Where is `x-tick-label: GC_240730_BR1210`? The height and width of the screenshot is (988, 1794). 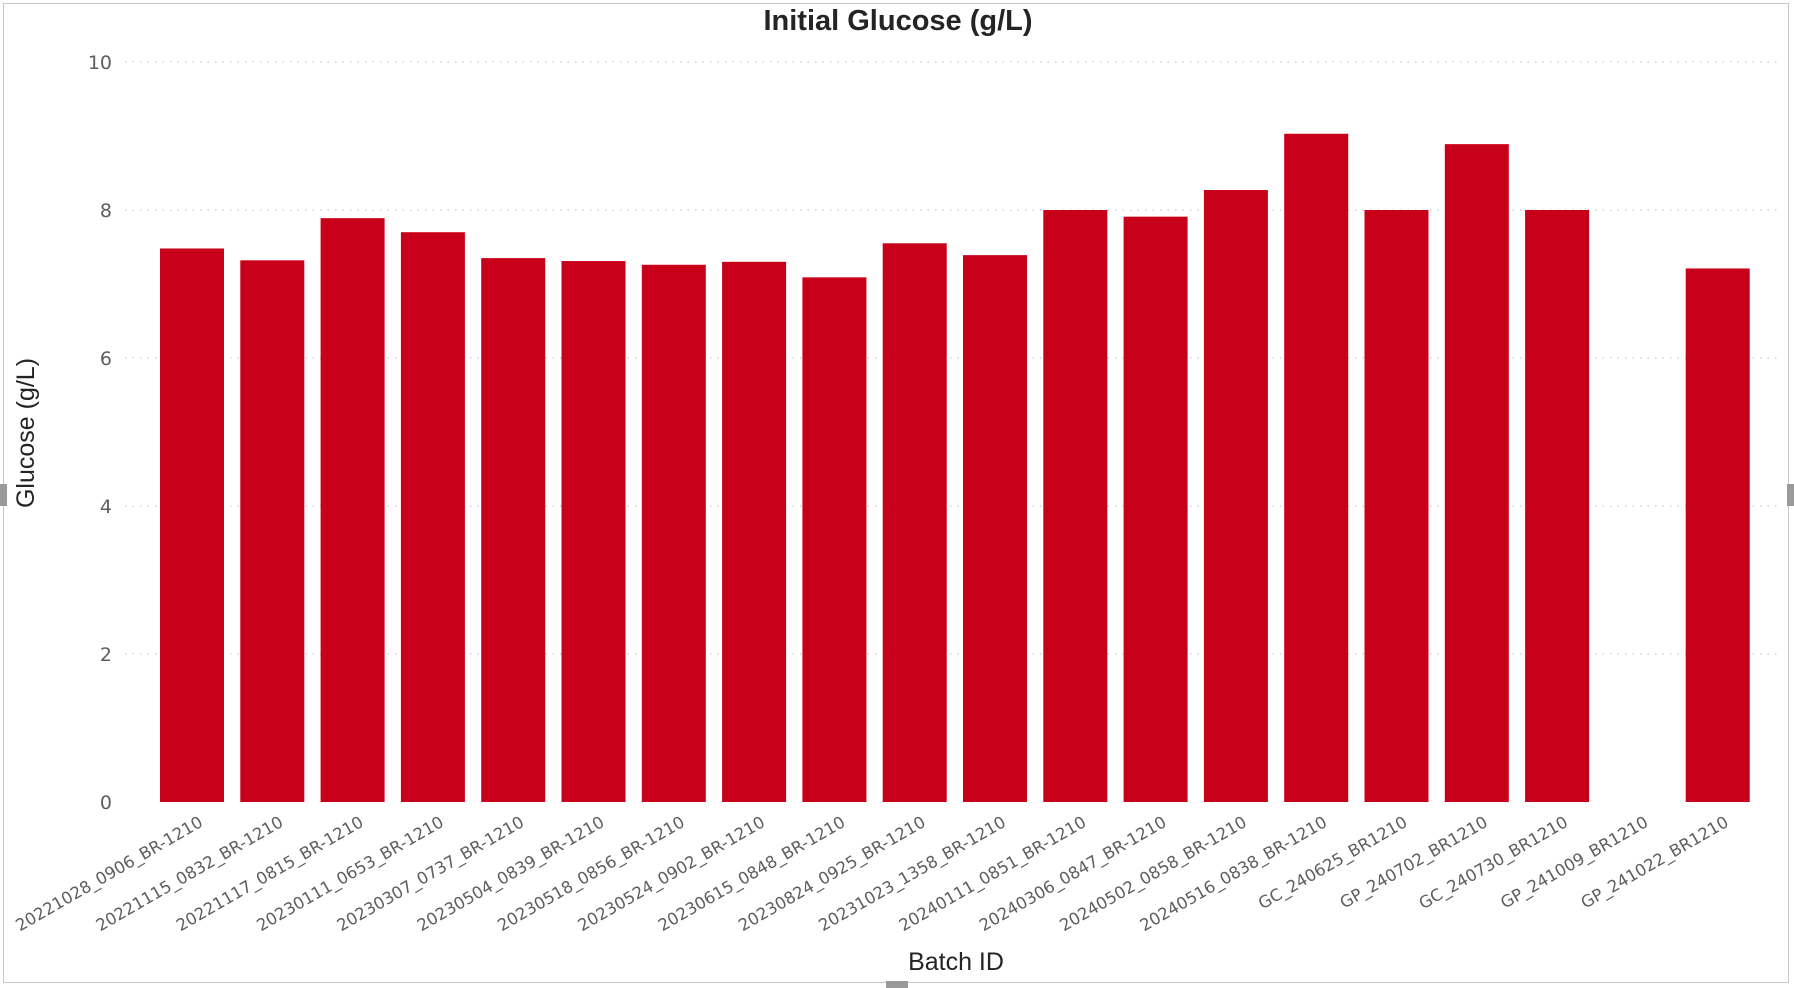
x-tick-label: GC_240730_BR1210 is located at coordinates (1494, 863).